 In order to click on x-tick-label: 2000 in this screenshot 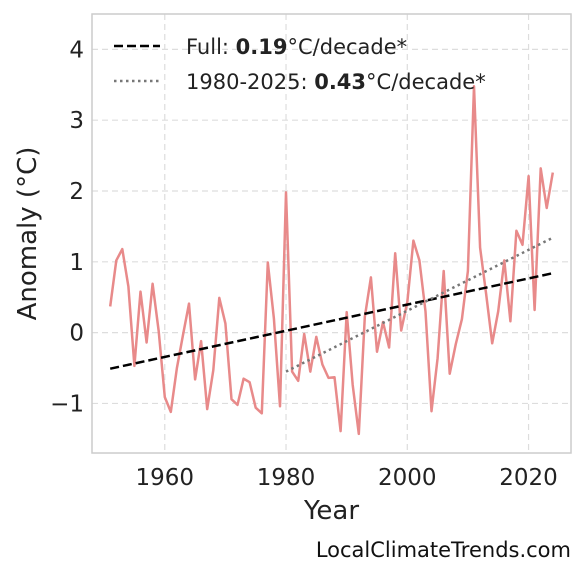, I will do `click(407, 478)`.